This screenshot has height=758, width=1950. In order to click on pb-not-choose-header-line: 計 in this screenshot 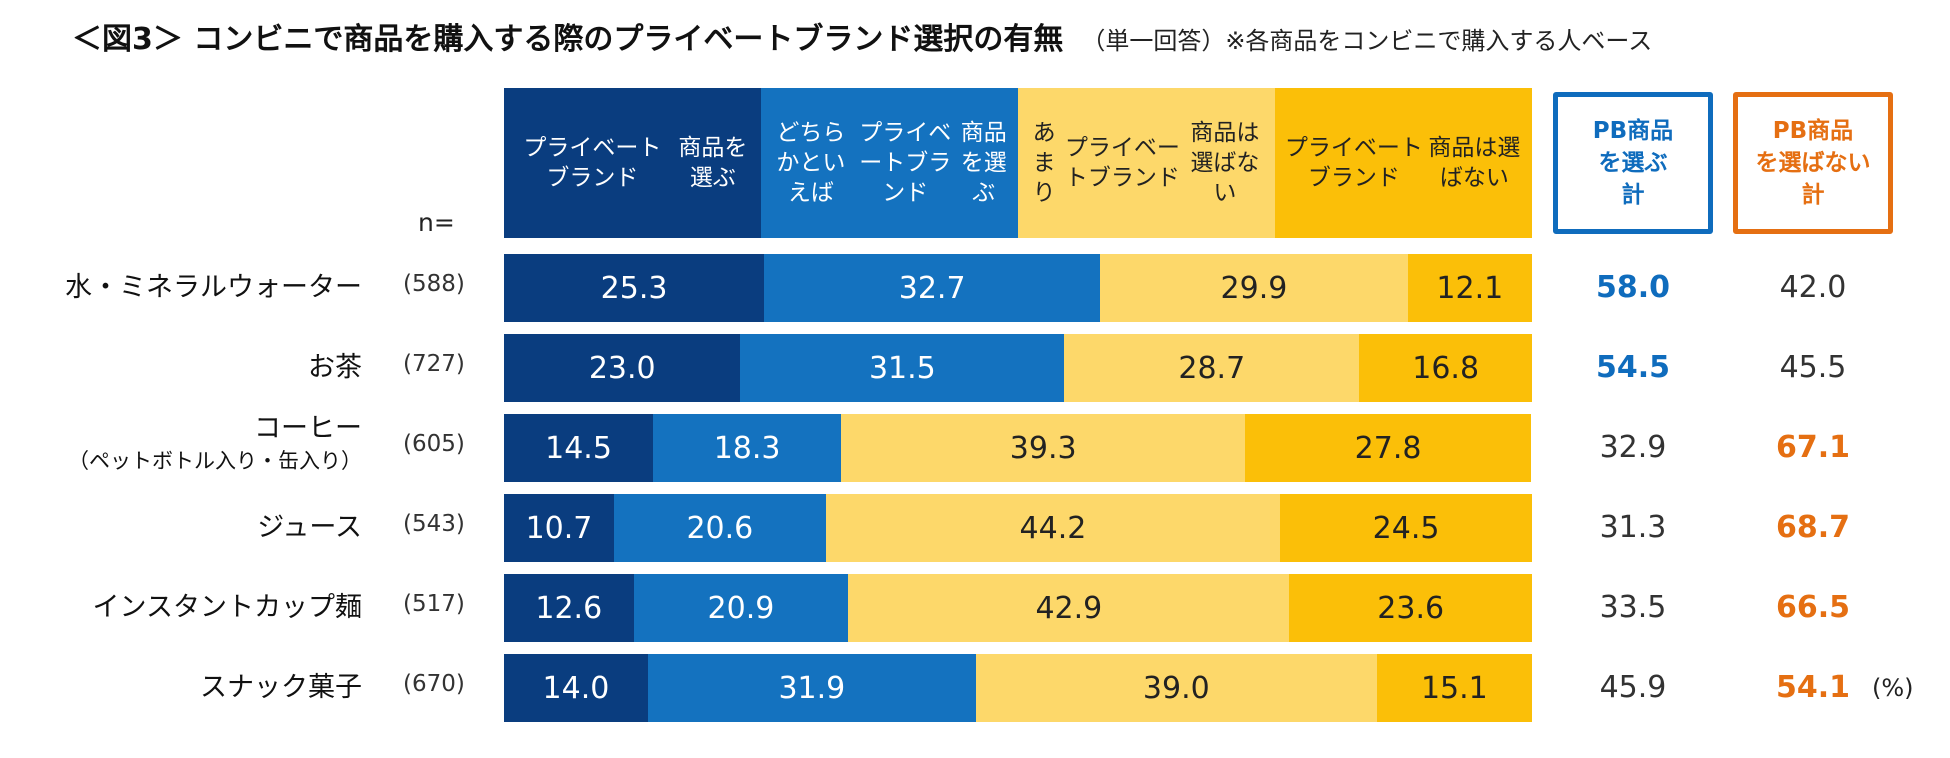, I will do `click(1813, 195)`.